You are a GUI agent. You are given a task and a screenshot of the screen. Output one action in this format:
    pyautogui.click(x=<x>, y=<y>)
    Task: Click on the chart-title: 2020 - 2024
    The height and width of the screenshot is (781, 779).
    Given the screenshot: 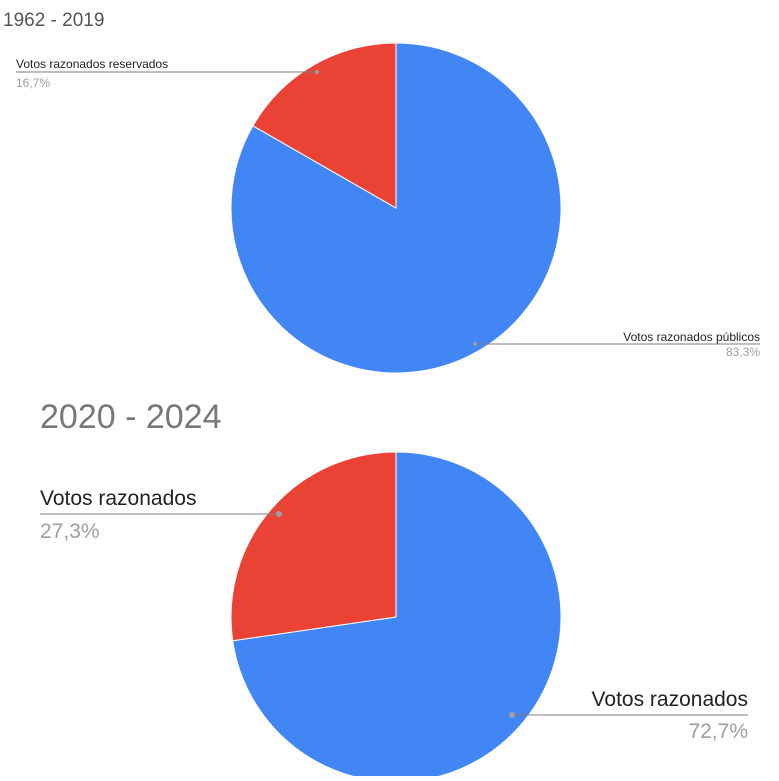 What is the action you would take?
    pyautogui.click(x=131, y=417)
    